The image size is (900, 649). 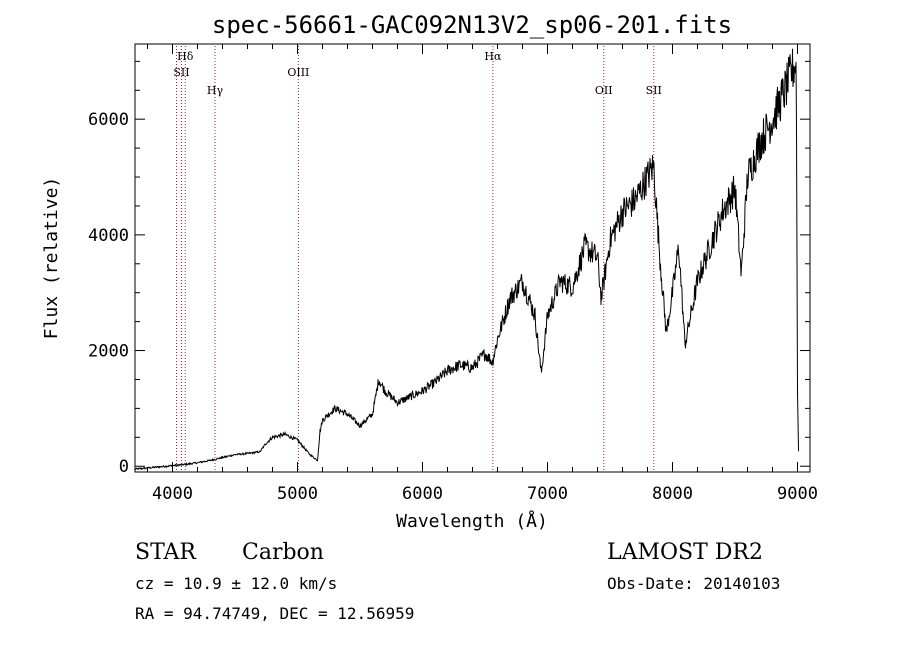 What do you see at coordinates (108, 352) in the screenshot?
I see `y-tick-label: 2000` at bounding box center [108, 352].